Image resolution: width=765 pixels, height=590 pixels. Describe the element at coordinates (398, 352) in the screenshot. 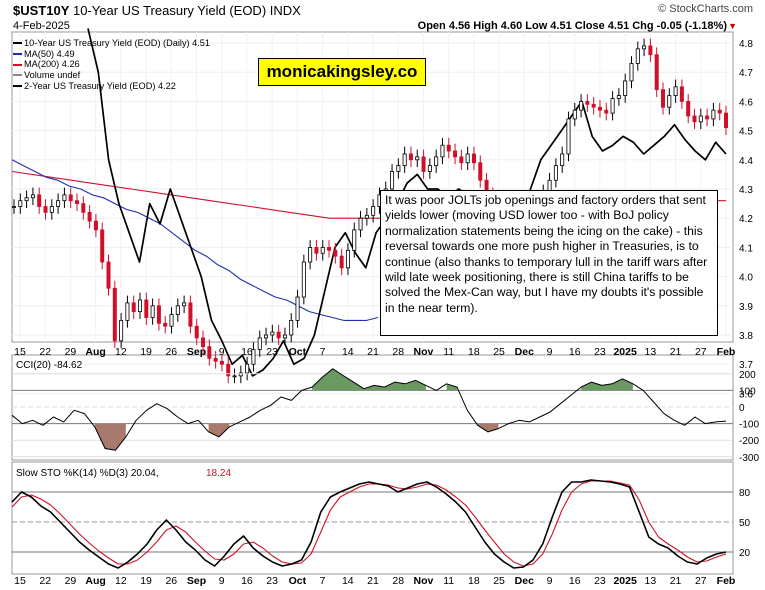

I see `x-axis-tick: 28` at that location.